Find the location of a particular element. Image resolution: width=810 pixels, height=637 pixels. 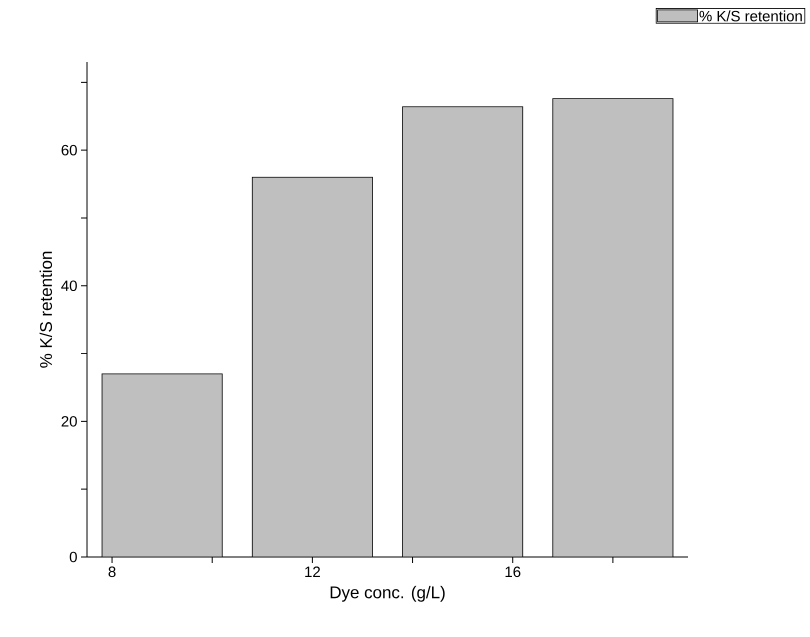

x-tick-label: 12 is located at coordinates (312, 571).